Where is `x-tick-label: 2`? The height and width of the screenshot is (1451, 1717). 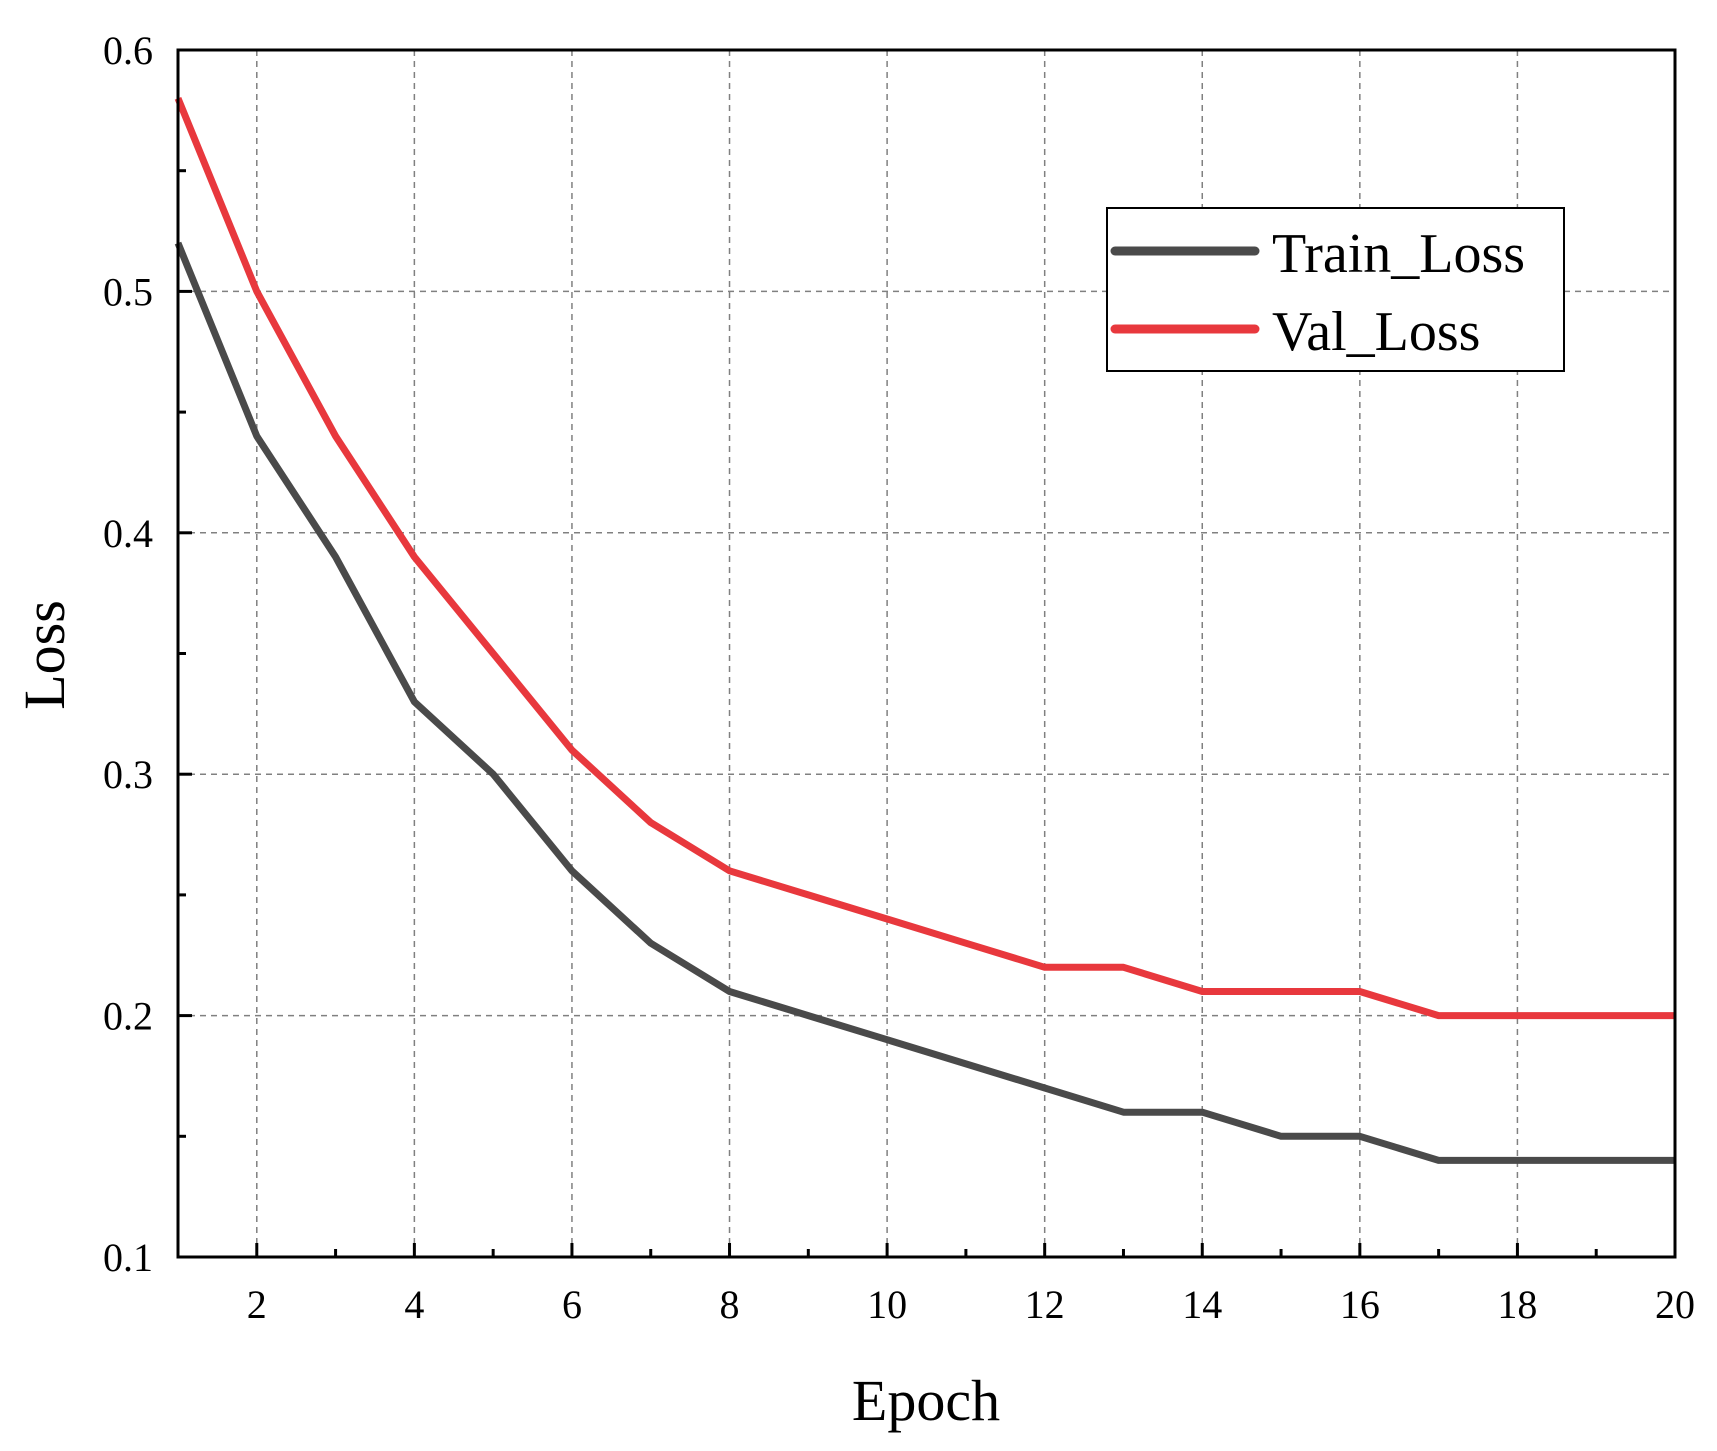 x-tick-label: 2 is located at coordinates (257, 1304).